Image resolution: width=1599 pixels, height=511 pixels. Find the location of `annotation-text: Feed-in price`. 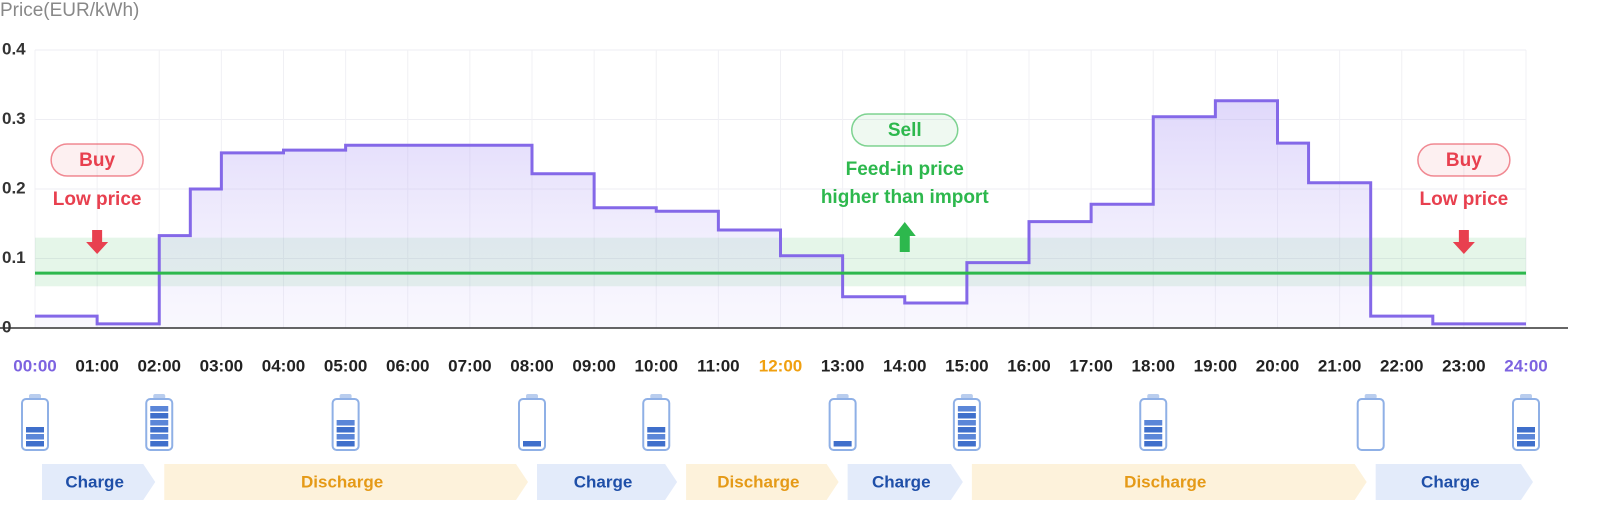

annotation-text: Feed-in price is located at coordinates (905, 169).